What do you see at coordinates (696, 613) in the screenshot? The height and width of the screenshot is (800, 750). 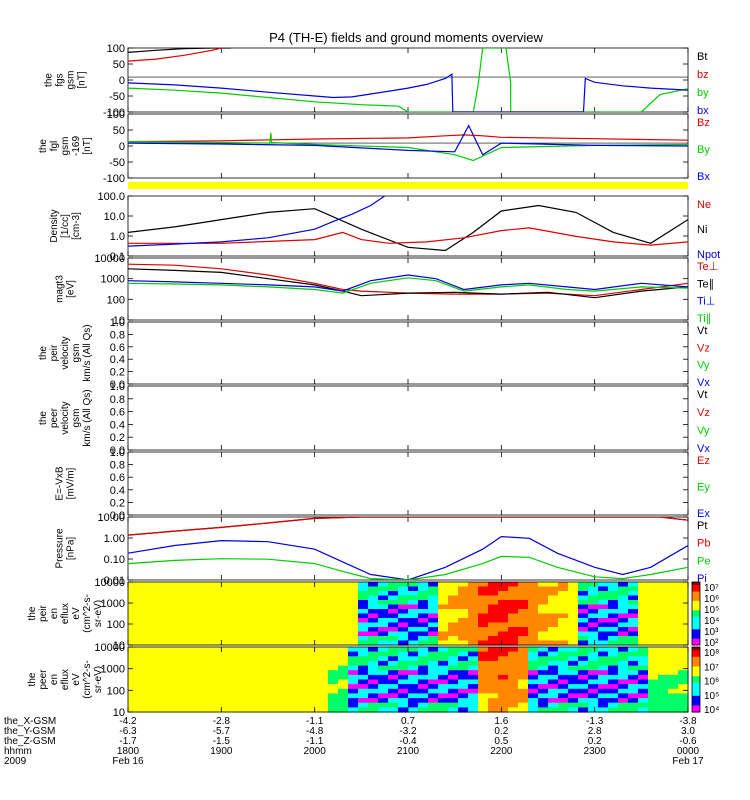 I see `colorbar-frame` at bounding box center [696, 613].